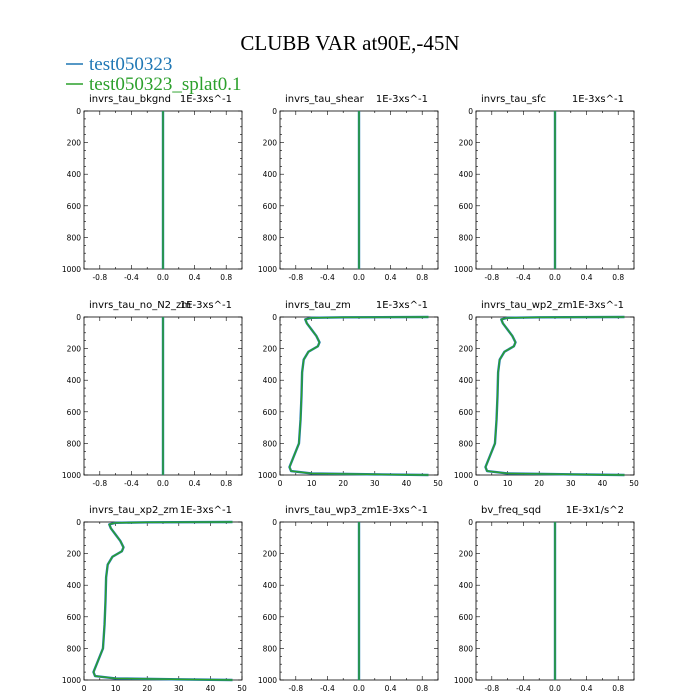  Describe the element at coordinates (147, 688) in the screenshot. I see `x-tick-label: 20` at that location.